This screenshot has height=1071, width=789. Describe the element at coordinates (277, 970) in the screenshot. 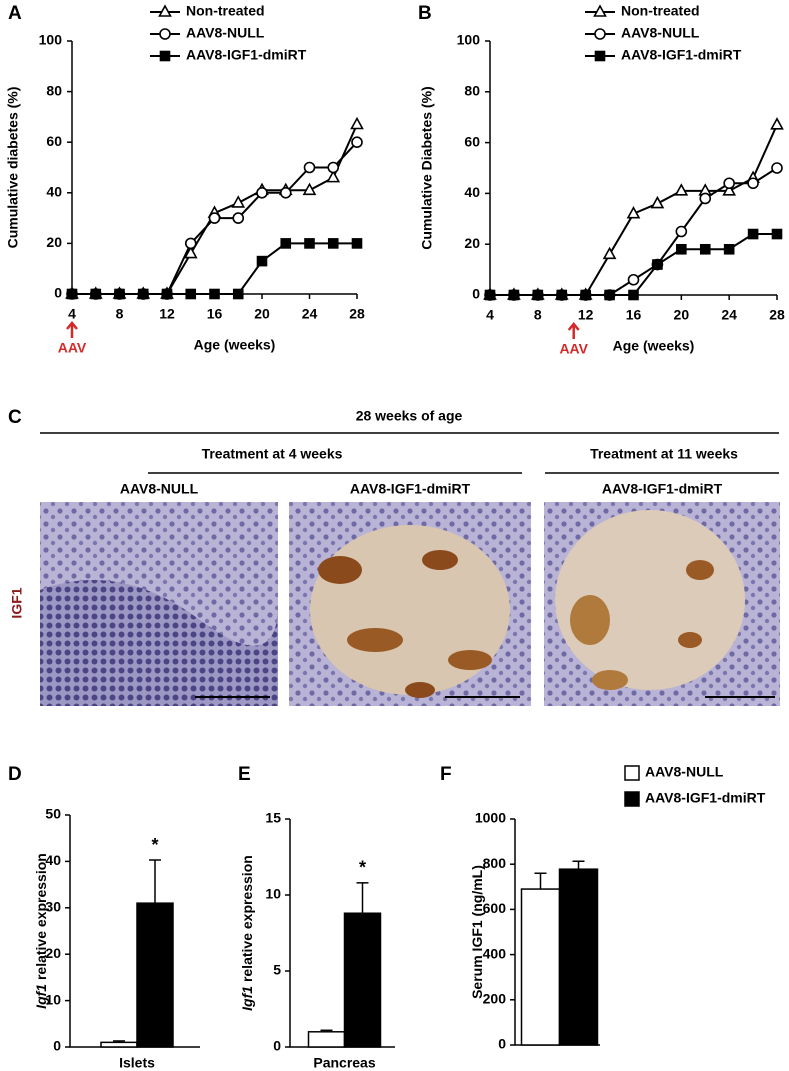

I see `y-tick-label: 5` at that location.